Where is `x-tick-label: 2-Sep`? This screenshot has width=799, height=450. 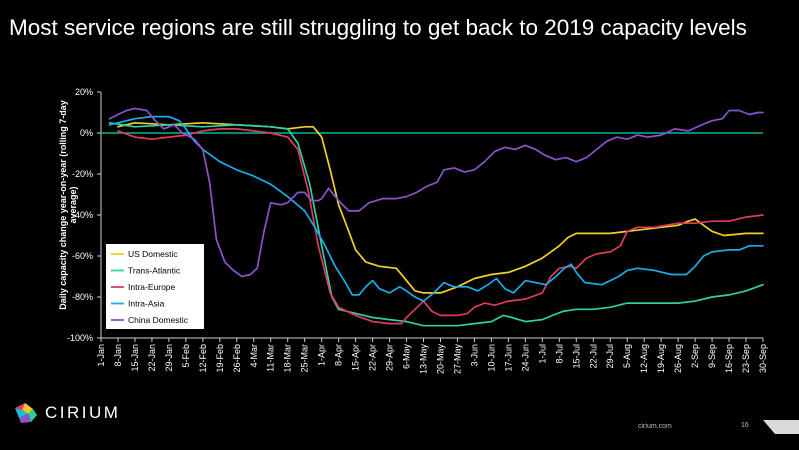
x-tick-label: 2-Sep is located at coordinates (695, 356).